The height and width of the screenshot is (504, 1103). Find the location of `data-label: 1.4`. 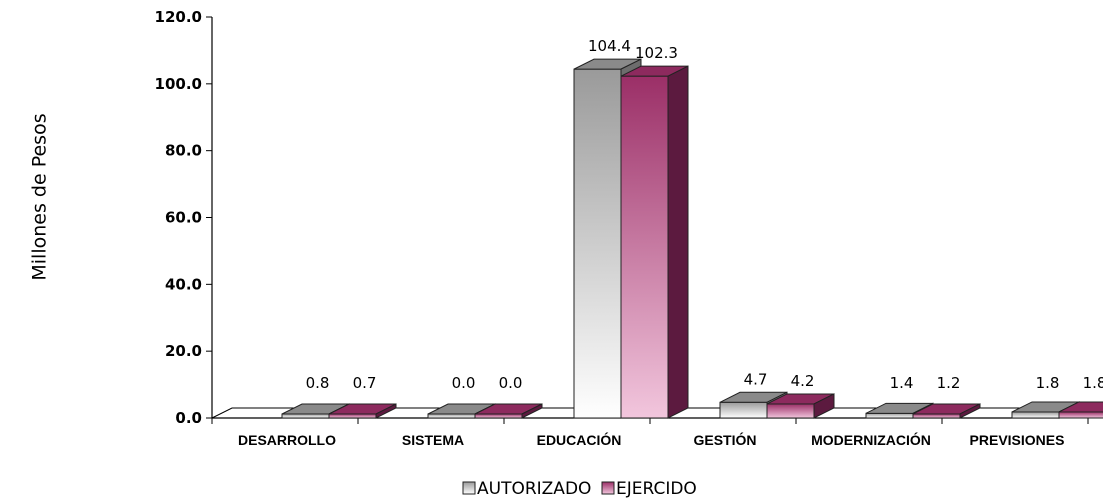

data-label: 1.4 is located at coordinates (902, 383).